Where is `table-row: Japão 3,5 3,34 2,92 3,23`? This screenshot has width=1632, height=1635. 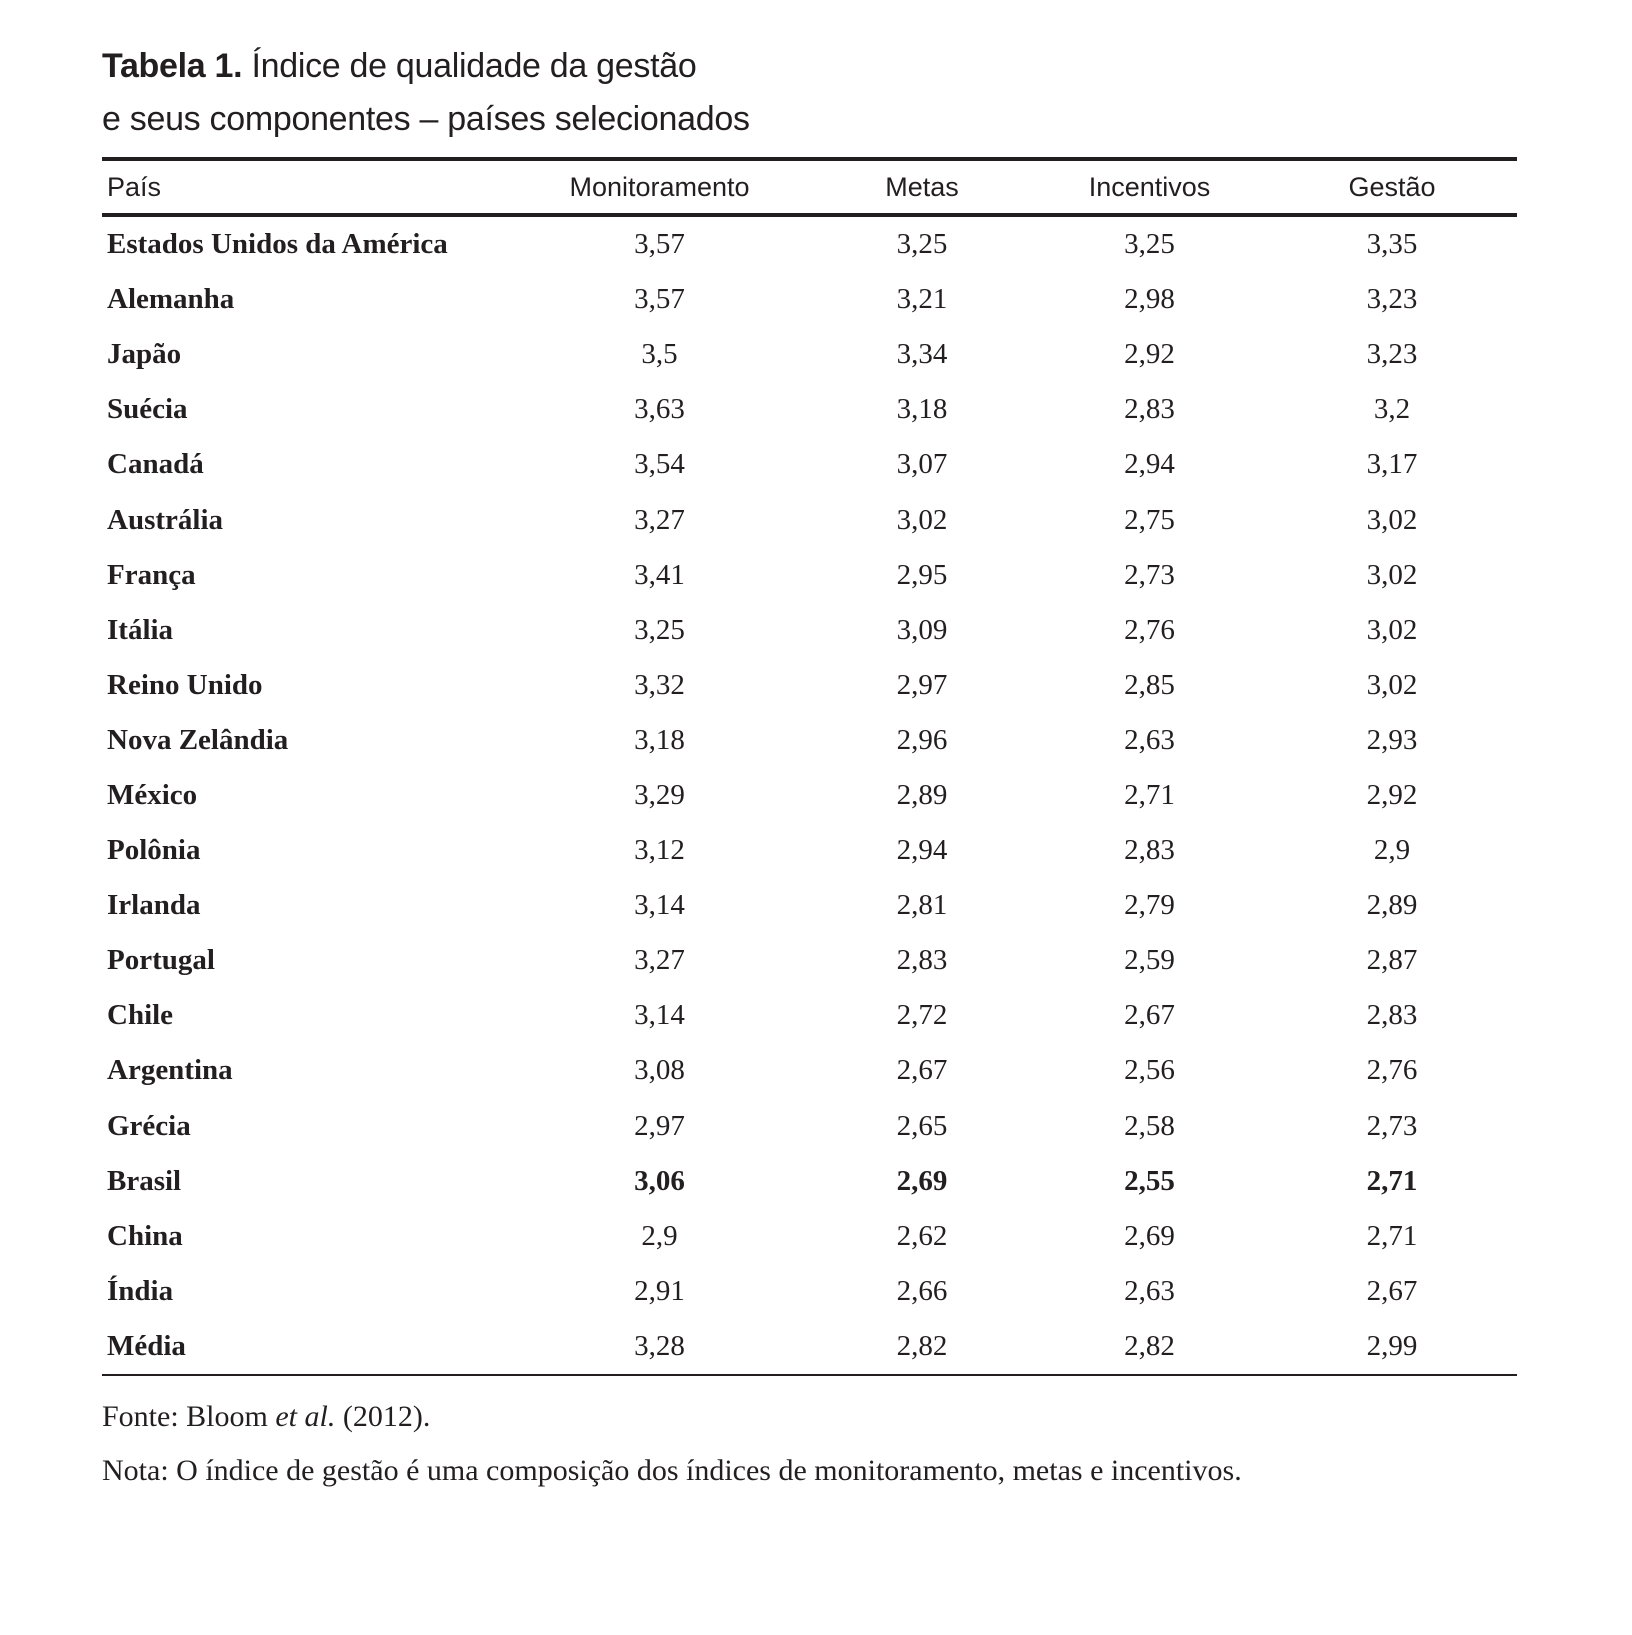 table-row: Japão 3,5 3,34 2,92 3,23 is located at coordinates (809, 354).